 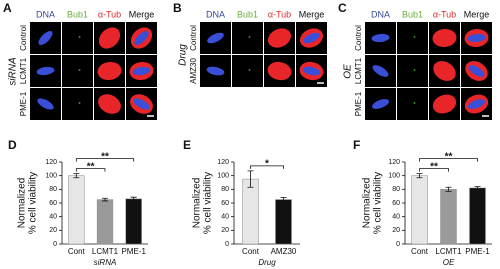 I want to click on row-label: AMZ30, so click(x=193, y=71).